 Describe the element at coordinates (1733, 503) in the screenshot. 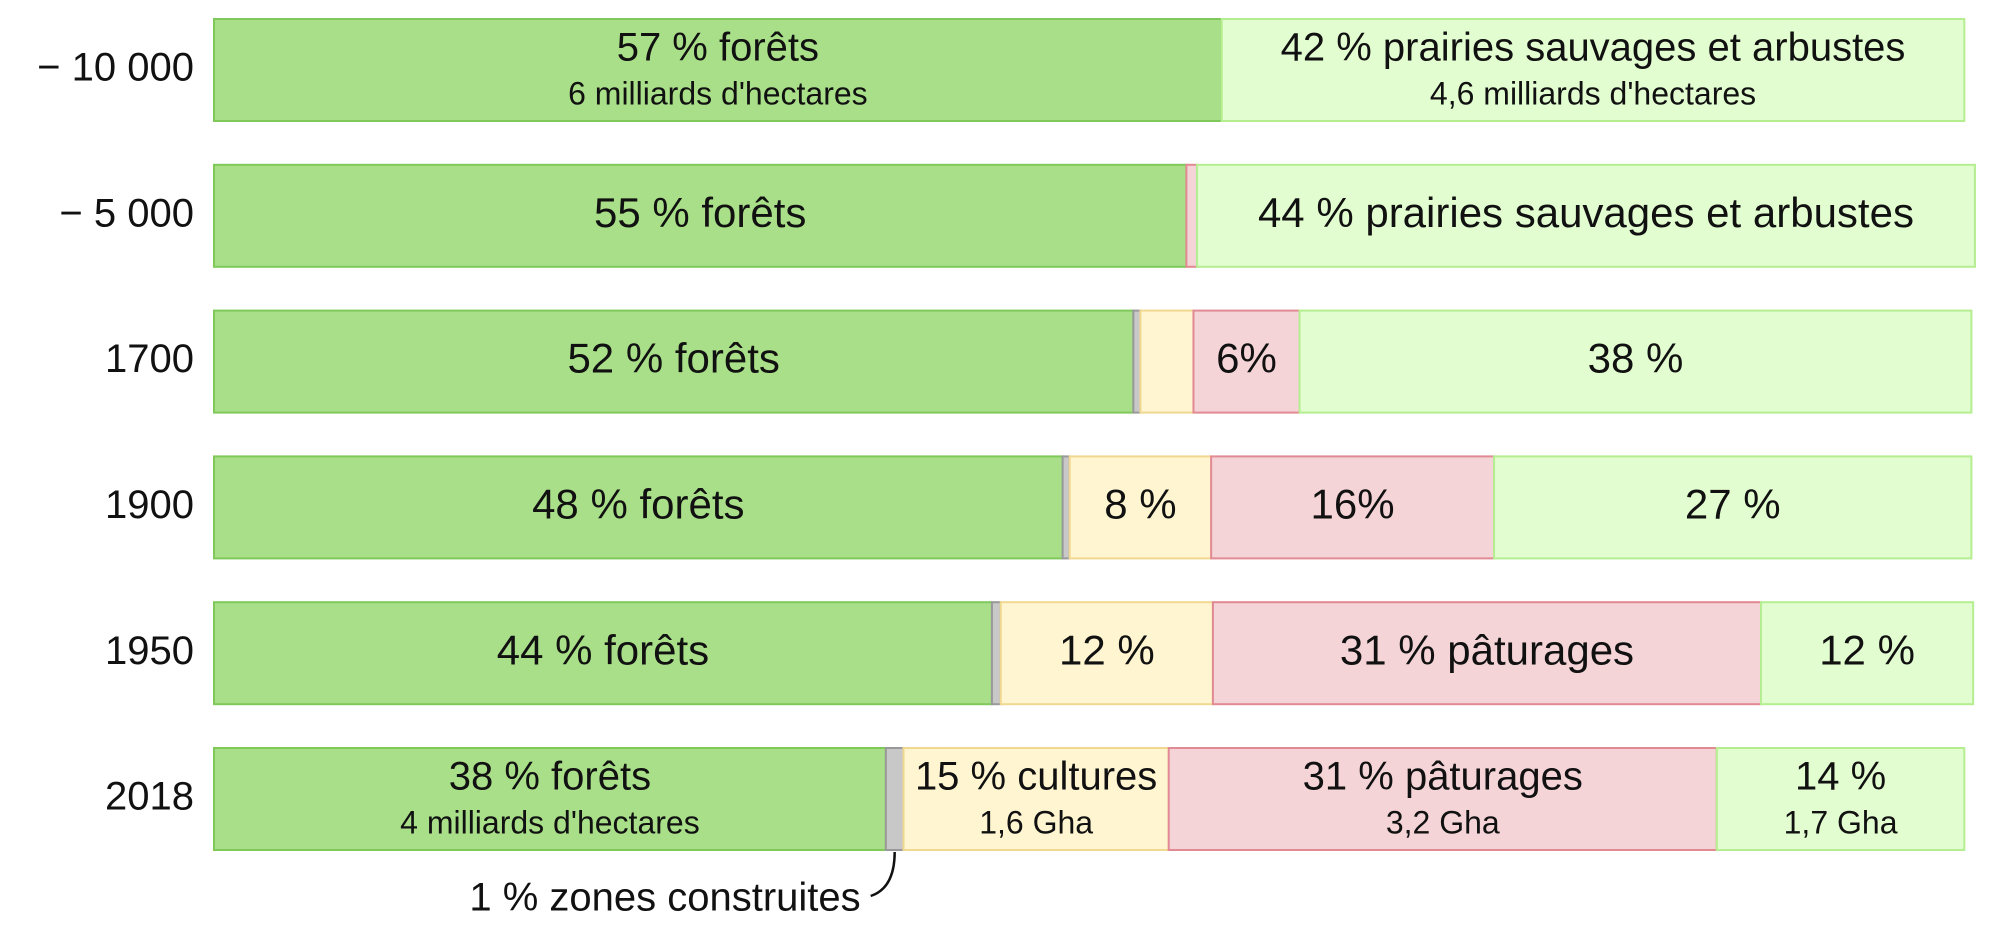

I see `data-label: 27 %` at that location.